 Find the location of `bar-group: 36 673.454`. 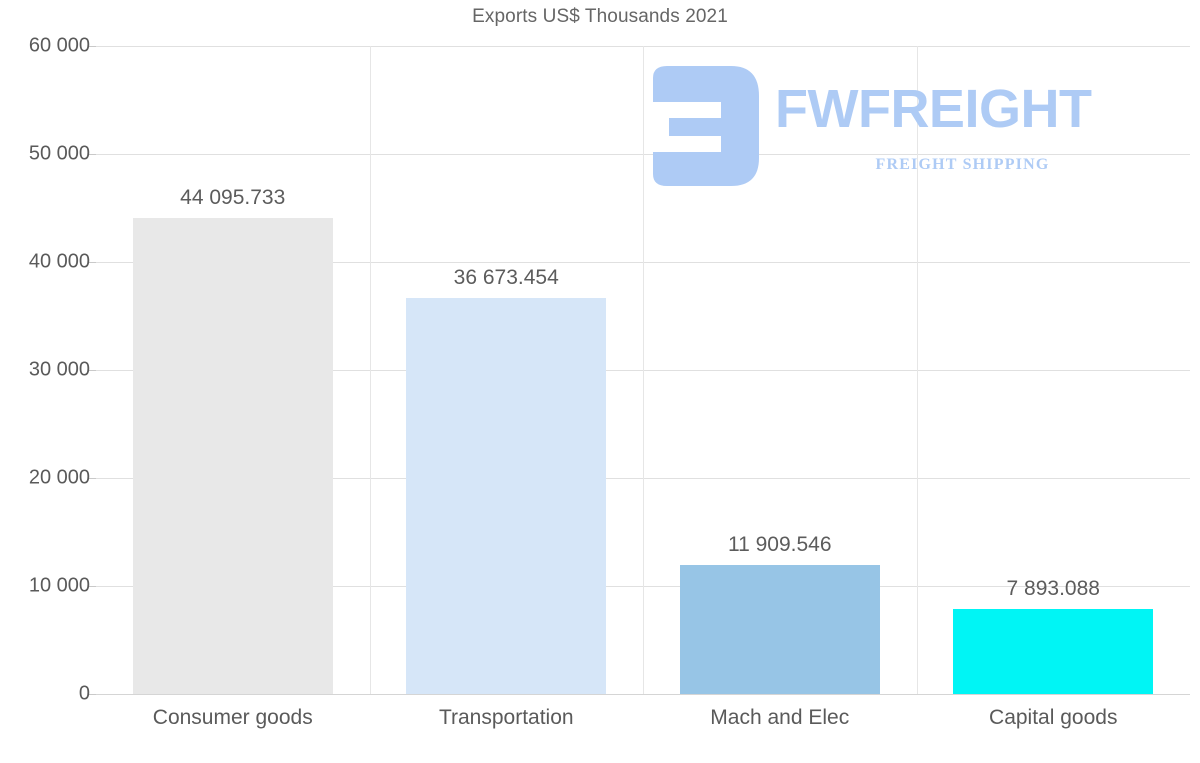

bar-group: 36 673.454 is located at coordinates (506, 370).